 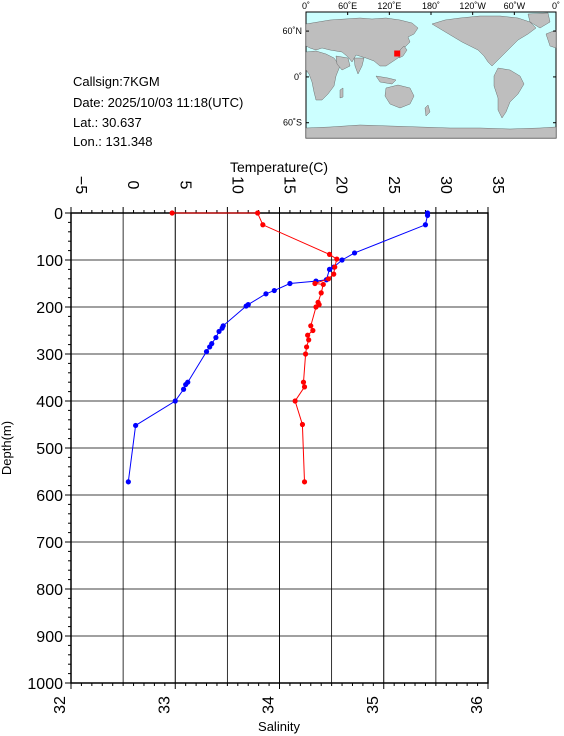 What do you see at coordinates (49, 543) in the screenshot?
I see `depth-tick-label: 700` at bounding box center [49, 543].